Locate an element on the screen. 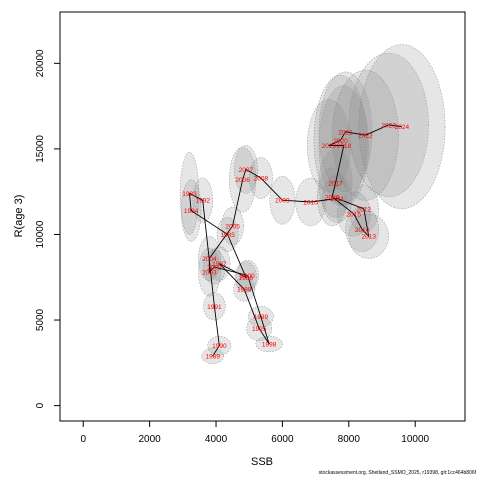  year-label-2020: 2020 is located at coordinates (340, 141).